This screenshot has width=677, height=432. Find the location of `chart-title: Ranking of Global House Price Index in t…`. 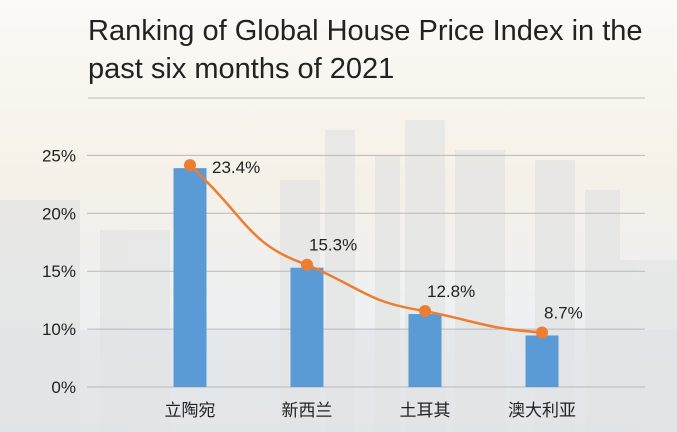

chart-title: Ranking of Global House Price Index in t… is located at coordinates (365, 50).